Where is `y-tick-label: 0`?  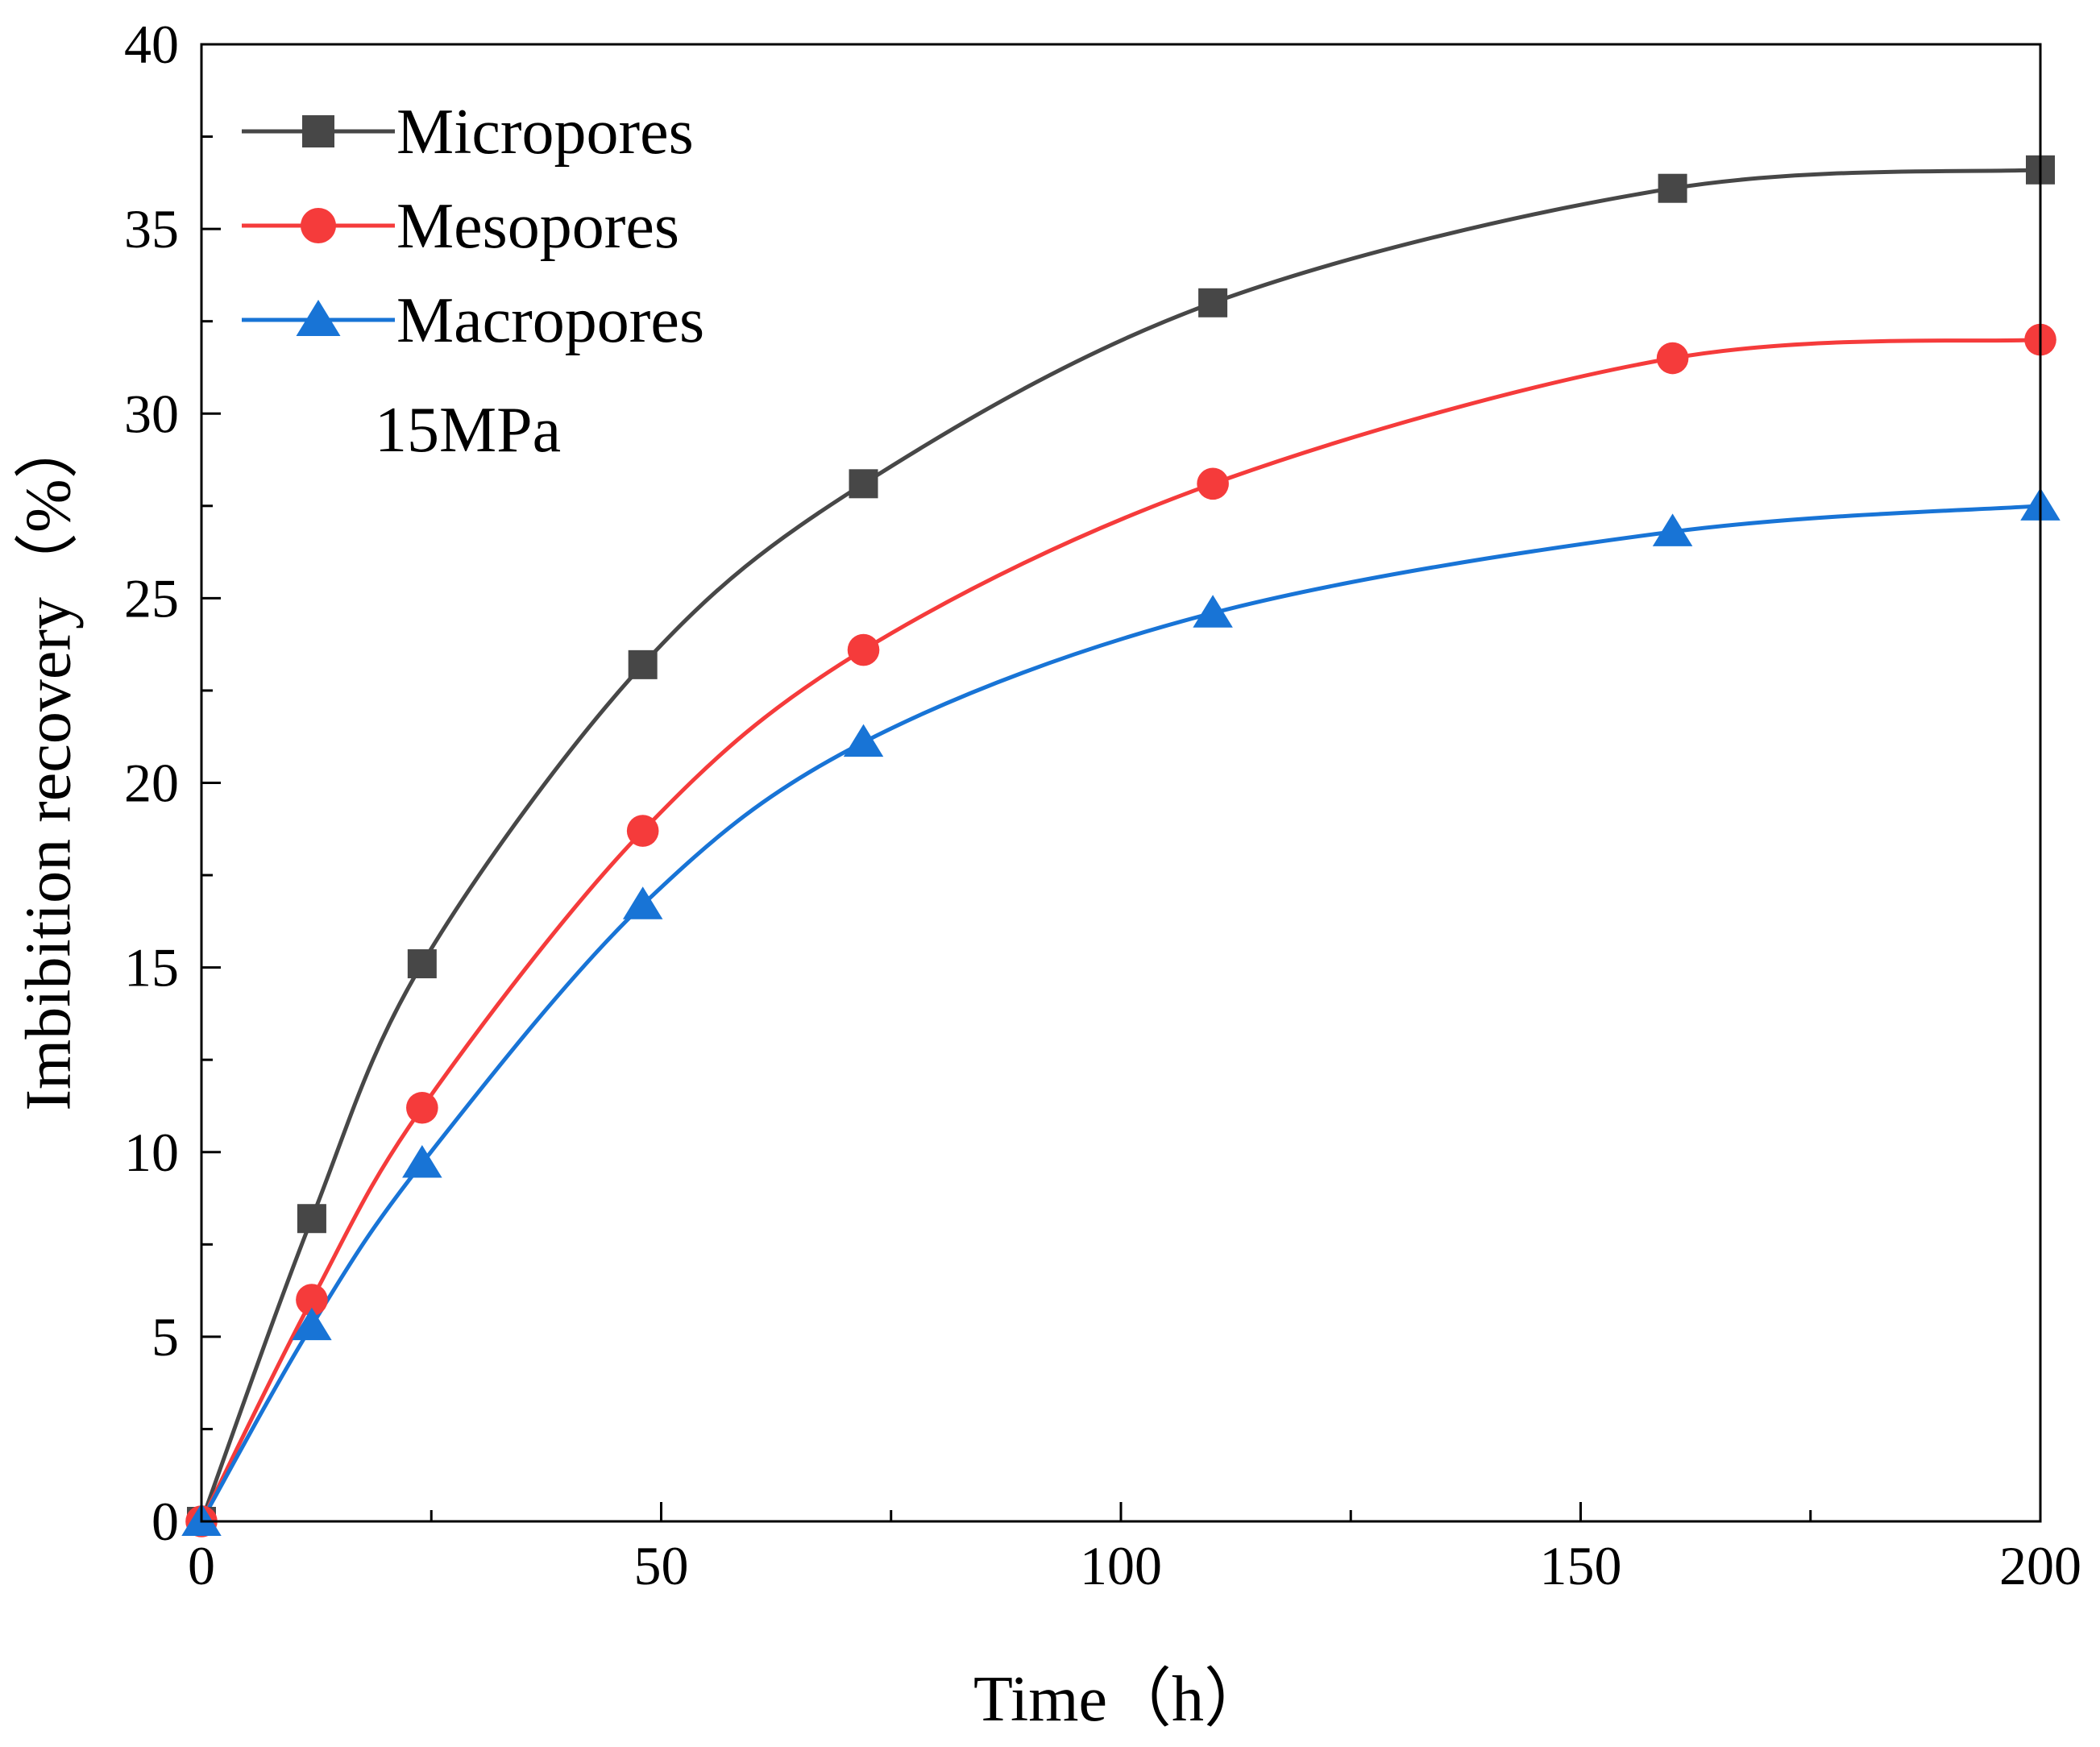
y-tick-label: 0 is located at coordinates (165, 1521).